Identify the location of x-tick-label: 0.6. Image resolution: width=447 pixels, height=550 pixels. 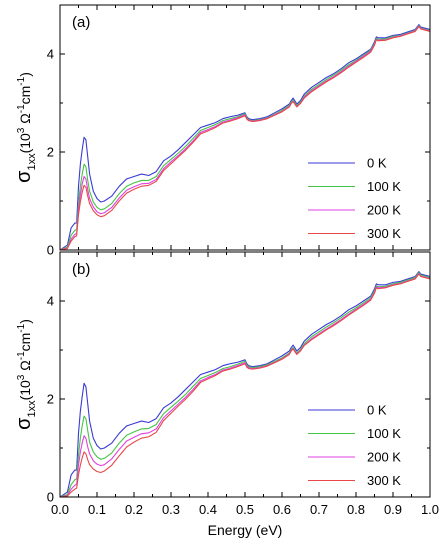
(282, 509).